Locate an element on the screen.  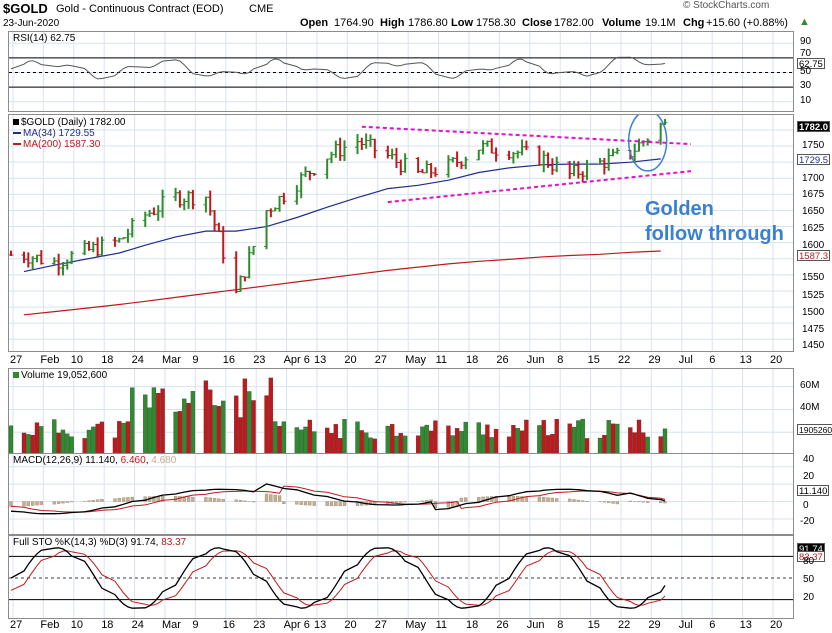
sto-k-line is located at coordinates (338, 578).